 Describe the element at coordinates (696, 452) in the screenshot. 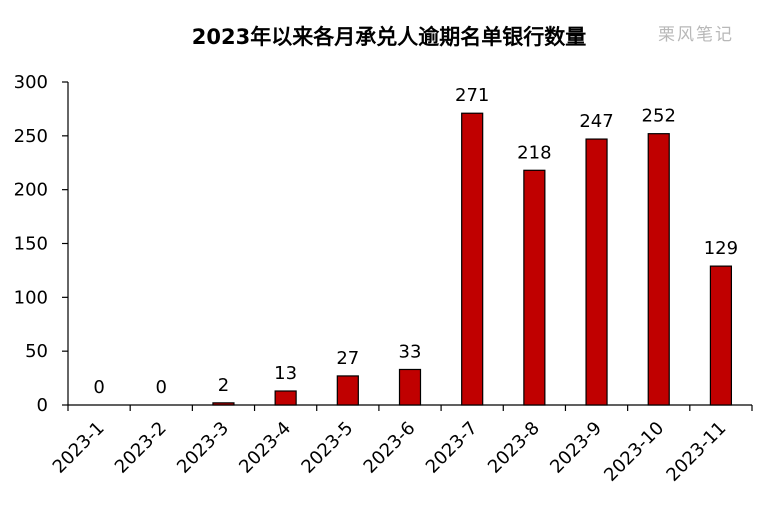

I see `x-tick-label: 2023-11` at that location.